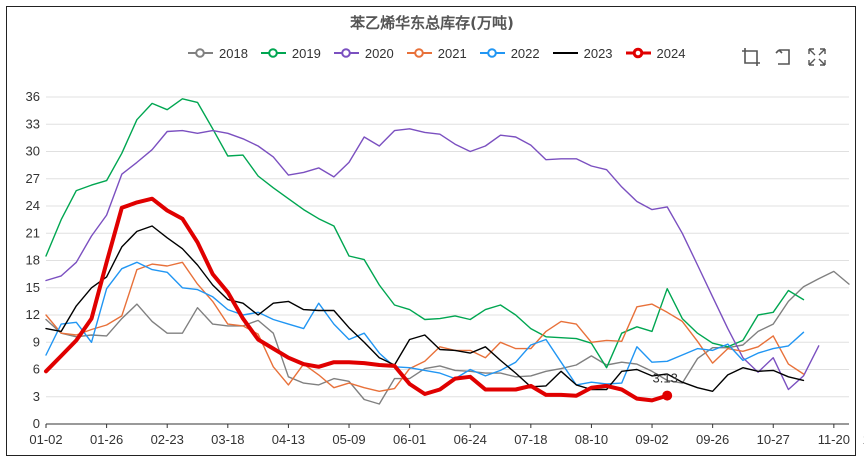  I want to click on y-tick-label: 3, so click(36, 396).